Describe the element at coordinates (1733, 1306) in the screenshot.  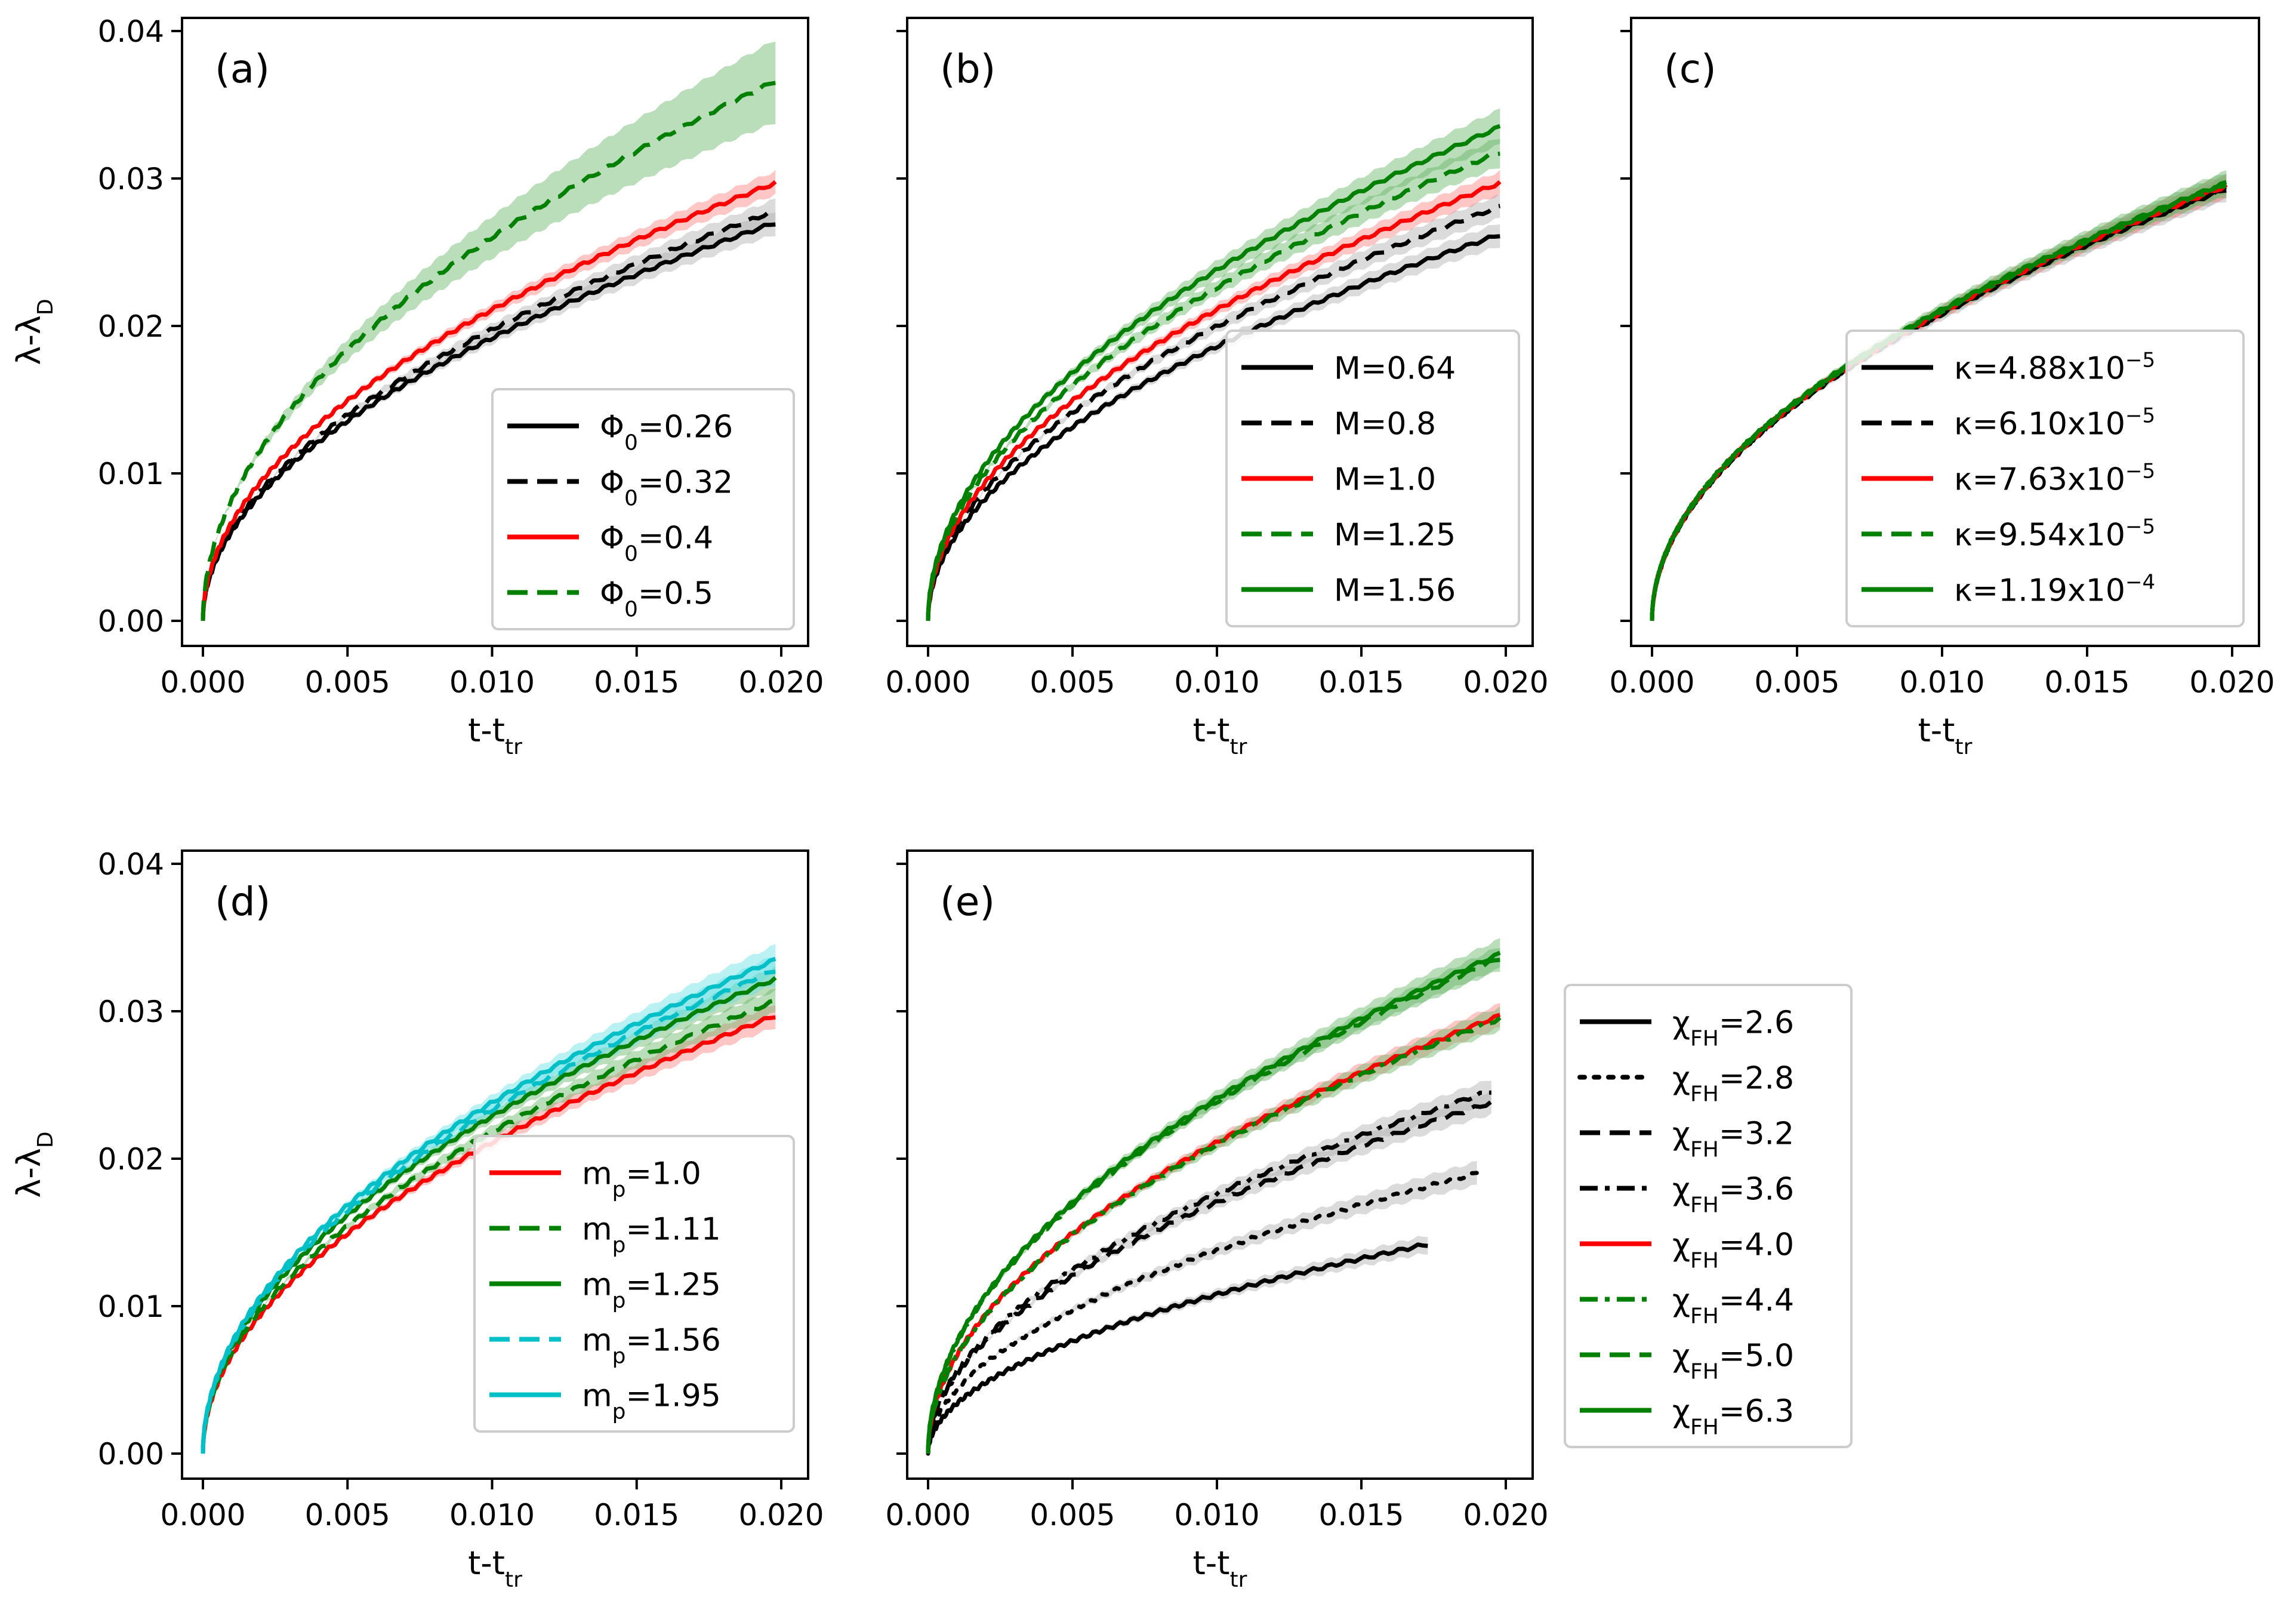
I see `legend-entry: χFH=4.4` at that location.